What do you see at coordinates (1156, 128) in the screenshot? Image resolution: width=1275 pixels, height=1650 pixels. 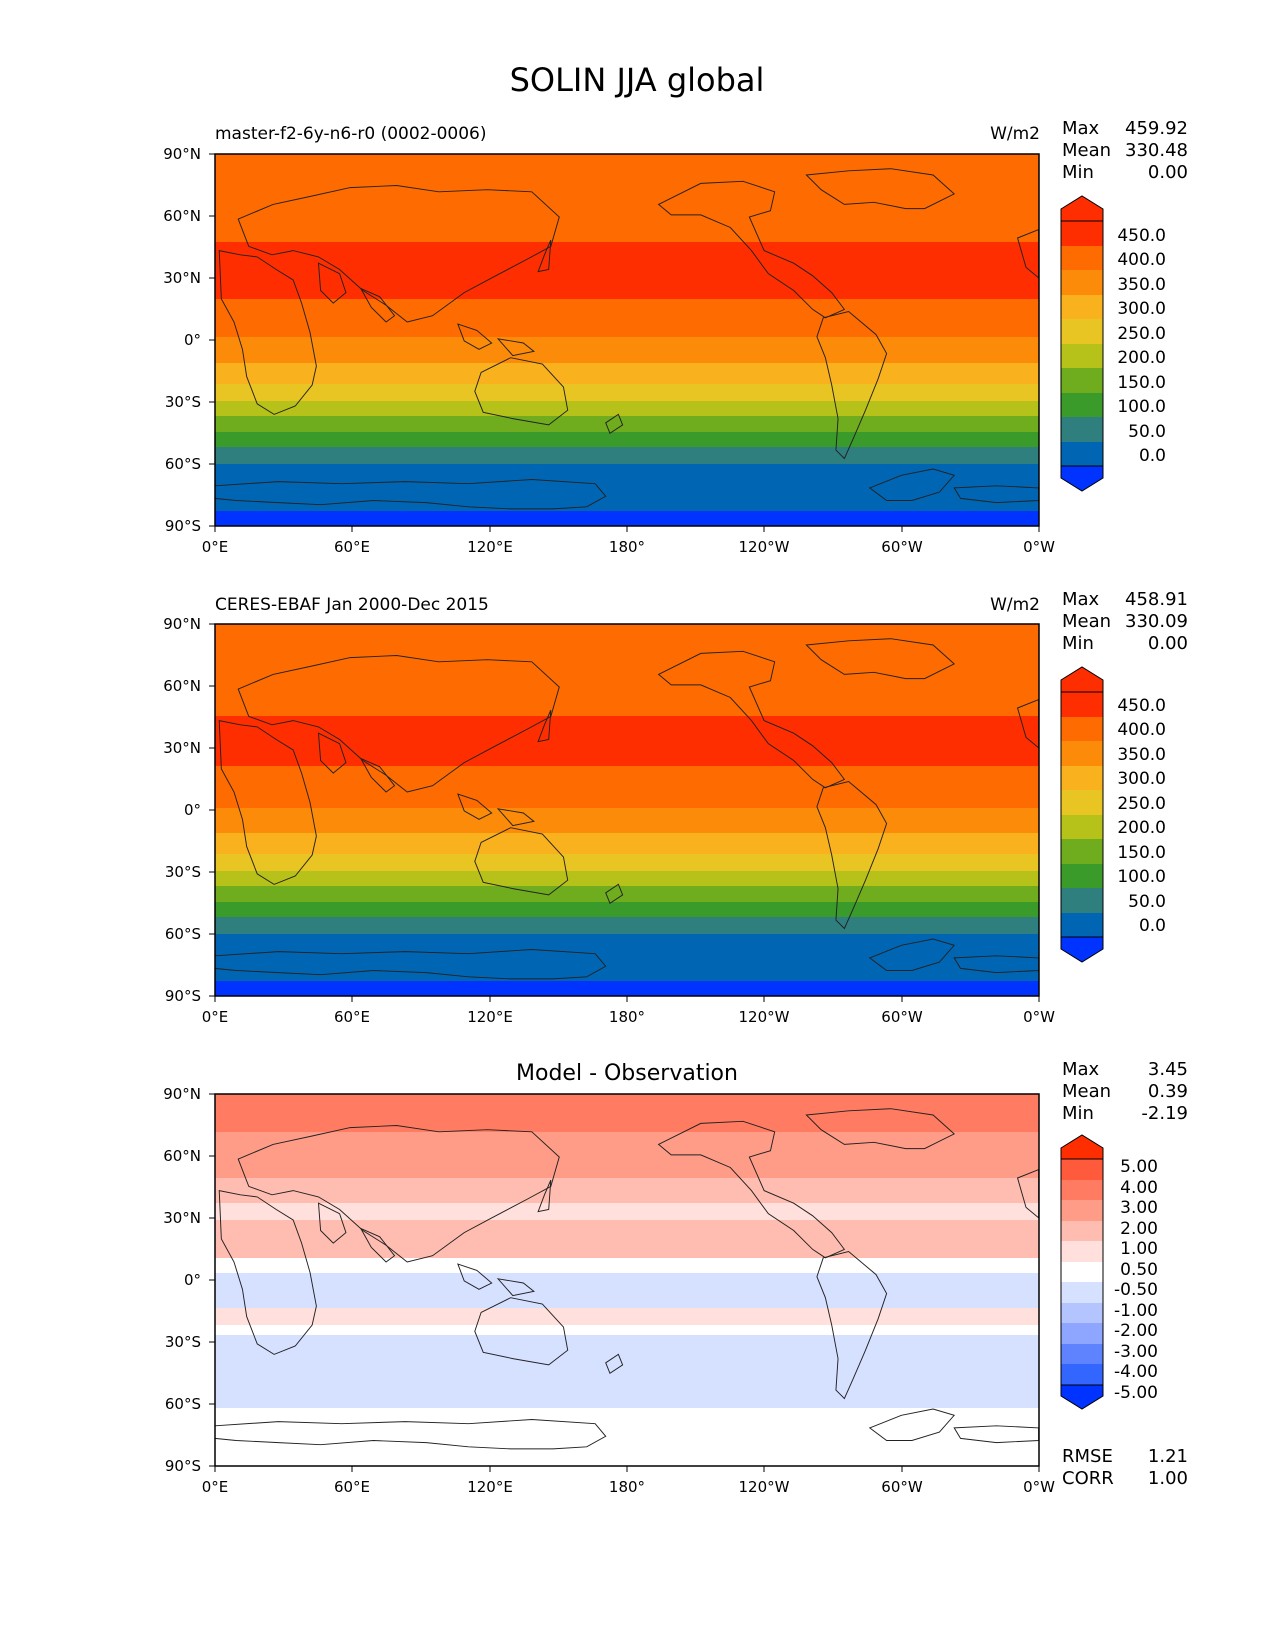 I see `stat-max-value: 459.92` at bounding box center [1156, 128].